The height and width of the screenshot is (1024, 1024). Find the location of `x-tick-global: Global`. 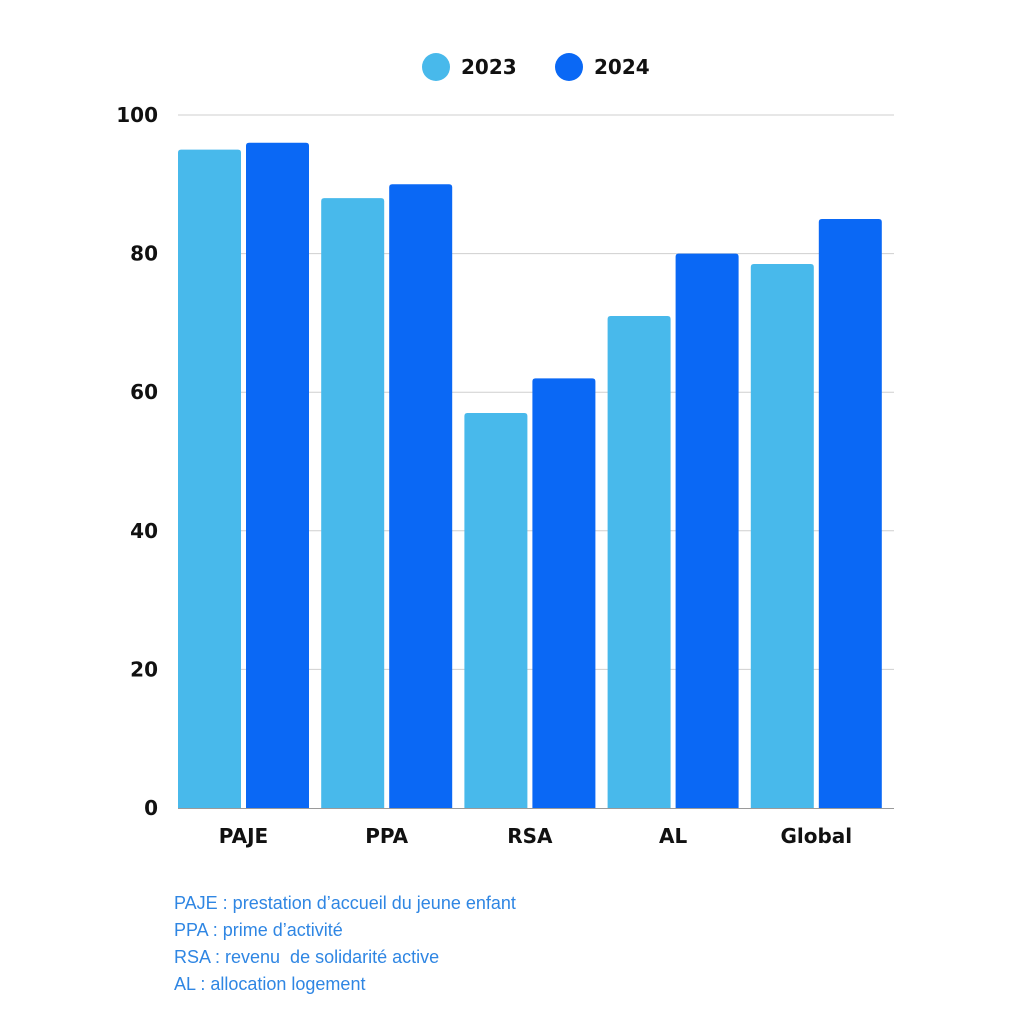

x-tick-global: Global is located at coordinates (816, 836).